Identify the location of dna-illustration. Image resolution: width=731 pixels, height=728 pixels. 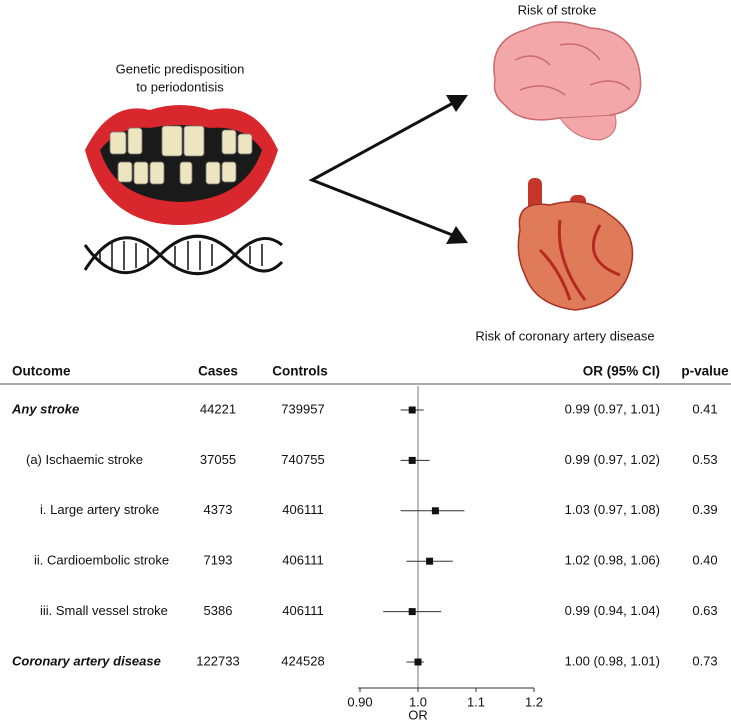
(183, 255).